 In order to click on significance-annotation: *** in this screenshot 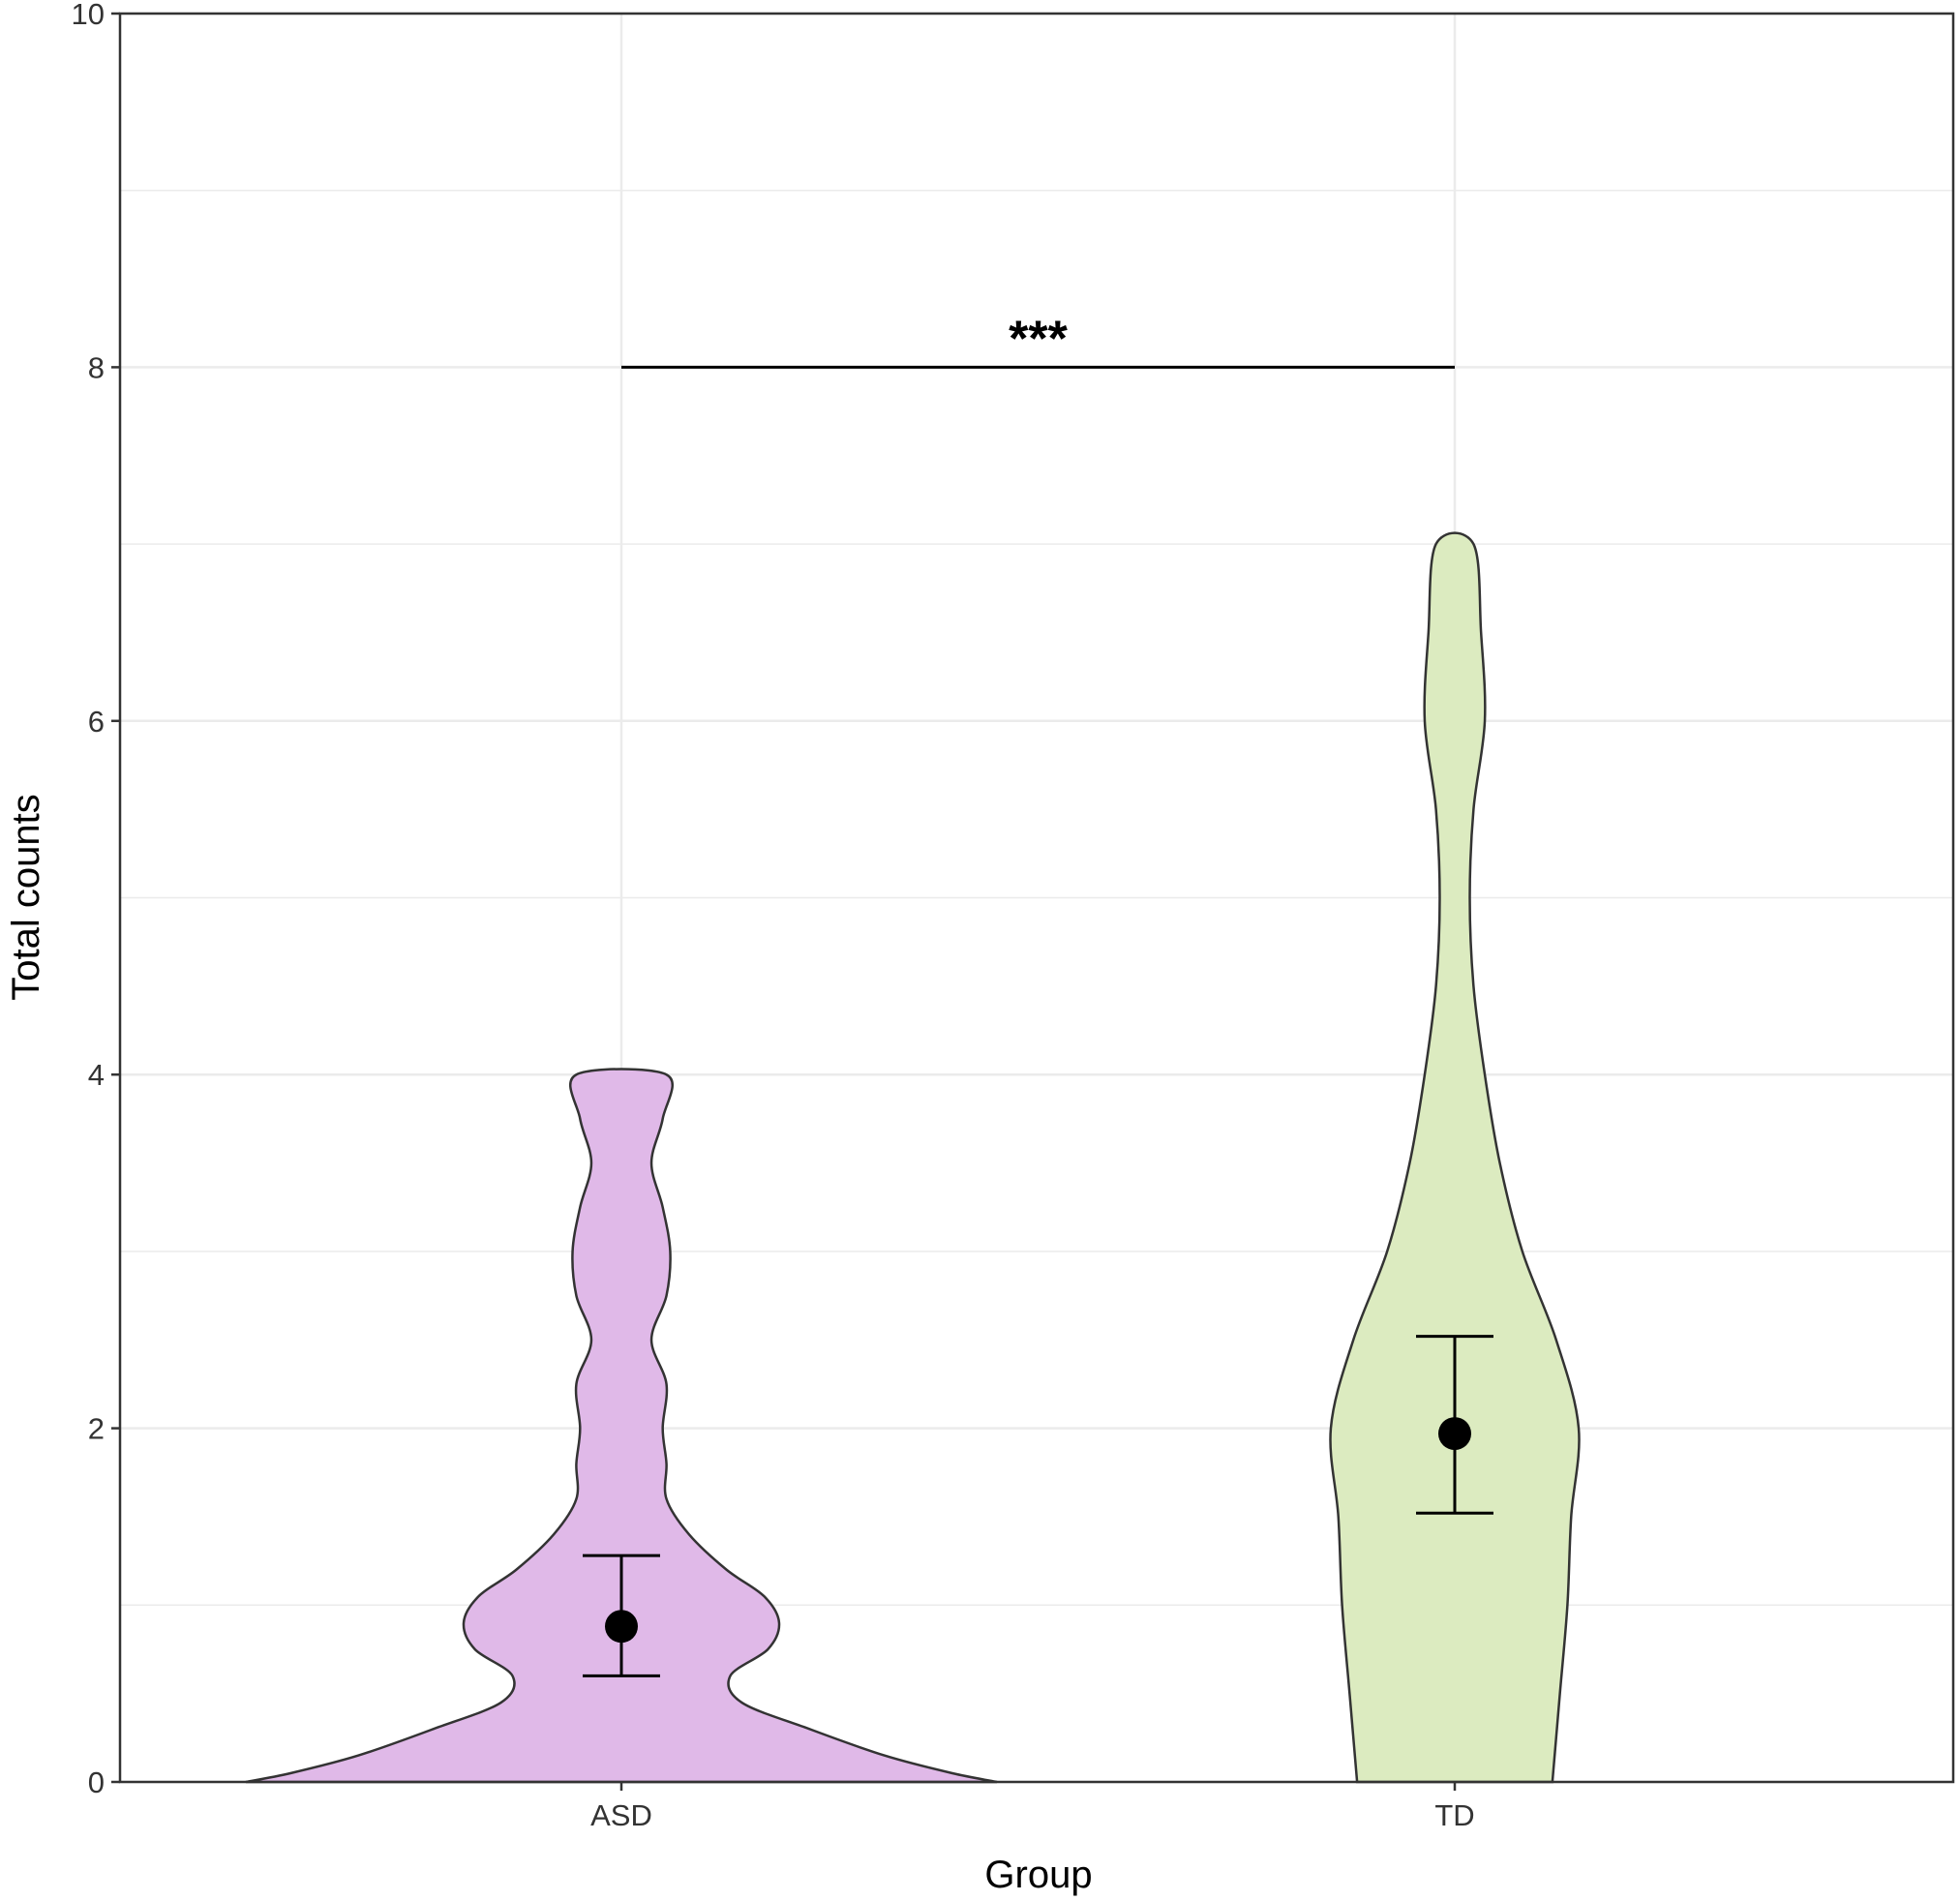, I will do `click(1038, 340)`.